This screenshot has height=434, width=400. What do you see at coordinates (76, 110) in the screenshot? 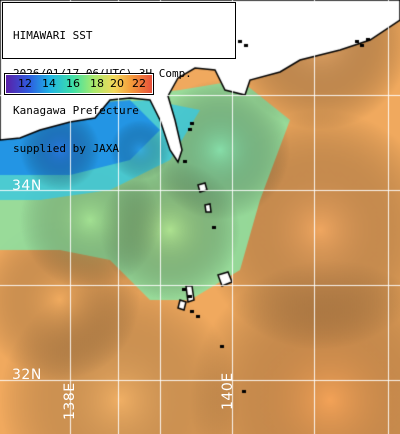
I see `region-line: Kanagawa Prefecture` at bounding box center [76, 110].